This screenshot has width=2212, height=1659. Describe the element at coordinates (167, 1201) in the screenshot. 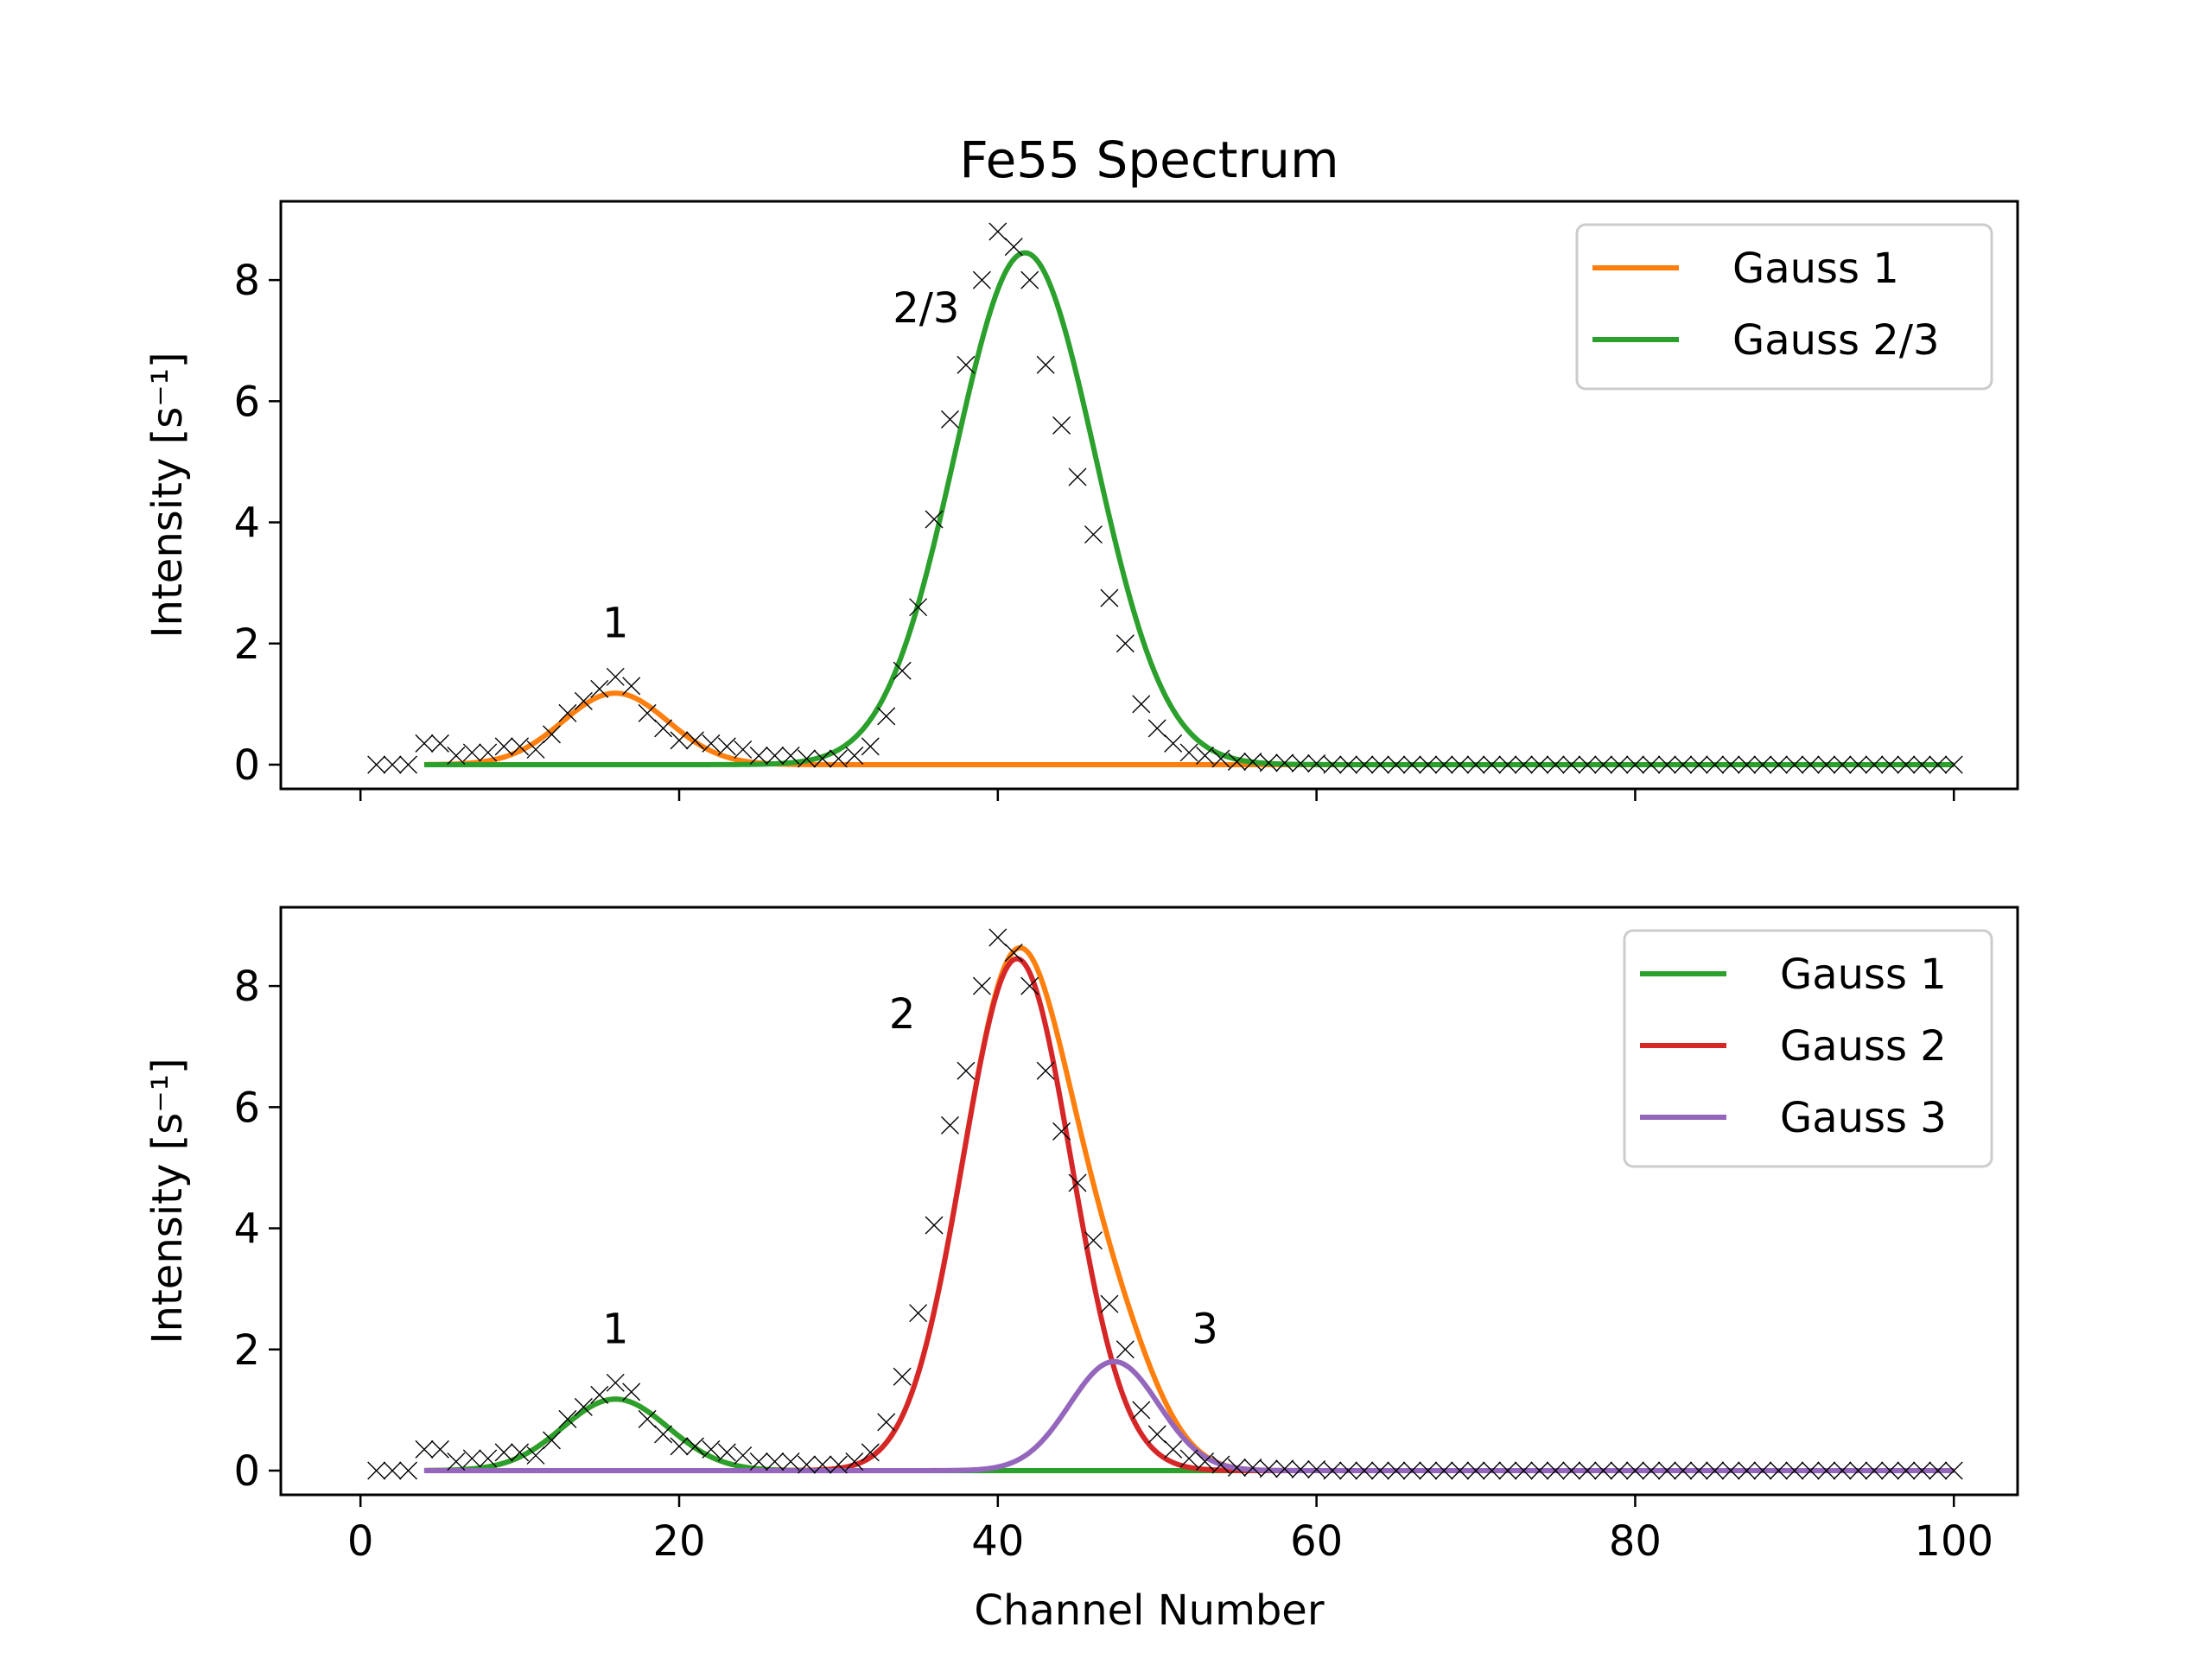

I see `y-axis-label: Intensity [s⁻¹]` at that location.